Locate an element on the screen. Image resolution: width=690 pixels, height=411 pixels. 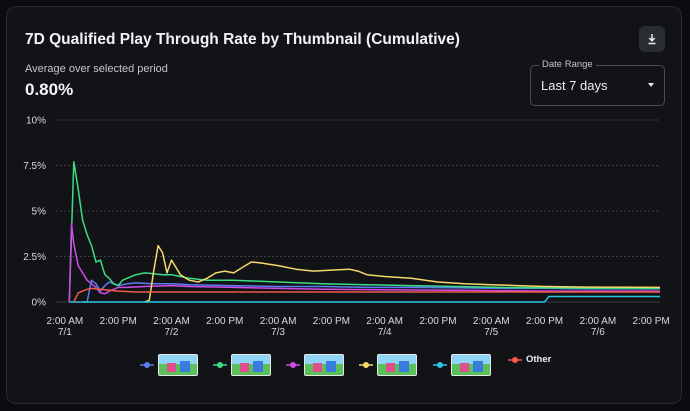
download-button is located at coordinates (652, 39).